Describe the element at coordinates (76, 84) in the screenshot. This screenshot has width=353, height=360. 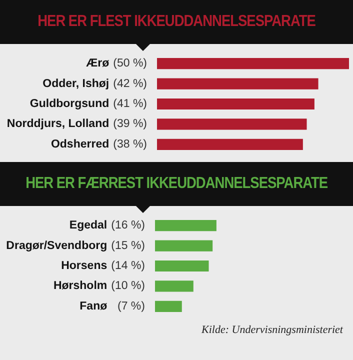
I see `y-tick-label: Odder, Ishøj` at that location.